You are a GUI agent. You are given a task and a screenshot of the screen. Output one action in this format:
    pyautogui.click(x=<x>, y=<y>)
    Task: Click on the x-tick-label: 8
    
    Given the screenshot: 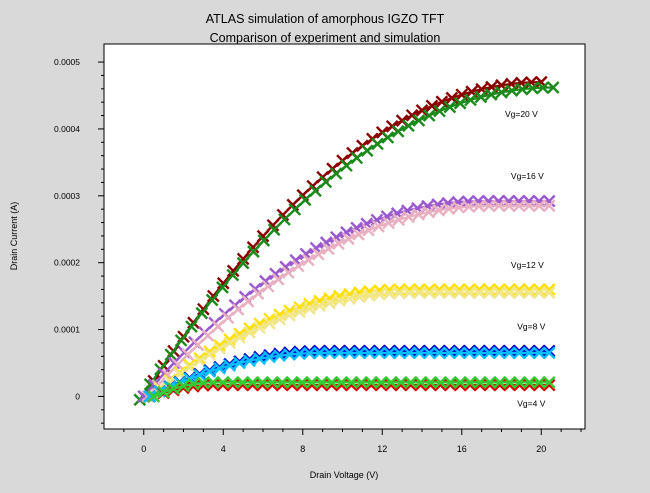 What is the action you would take?
    pyautogui.click(x=302, y=449)
    